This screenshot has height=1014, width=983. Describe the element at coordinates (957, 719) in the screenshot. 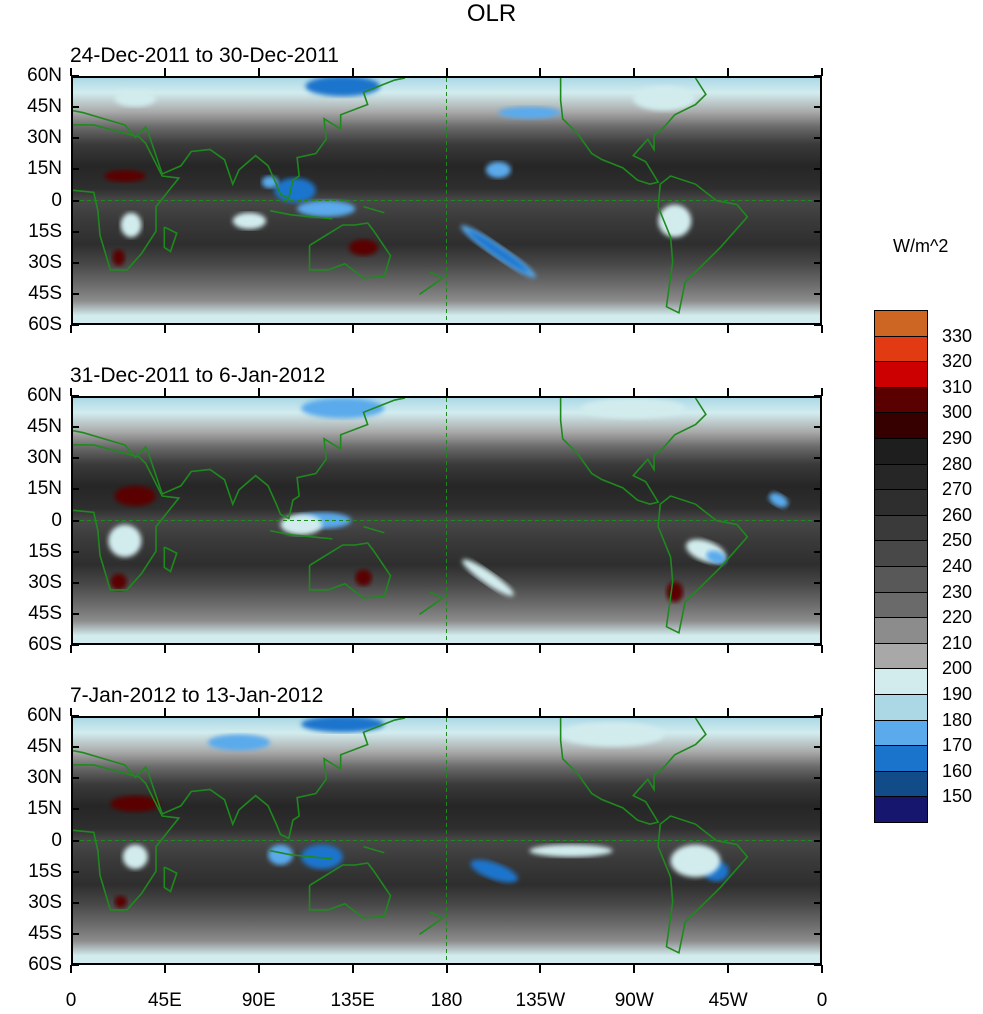

I see `colorbar-level-label: 180` at that location.